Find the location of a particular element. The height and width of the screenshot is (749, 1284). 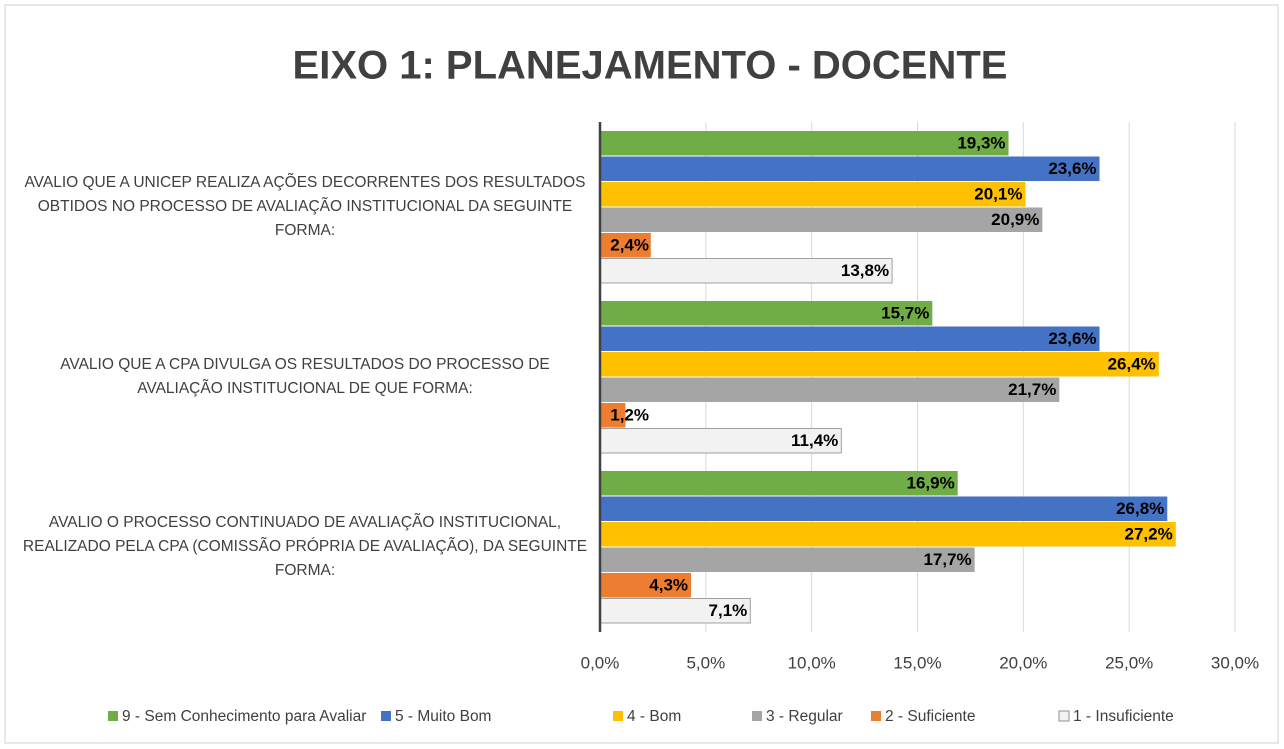

legend-label: 5 - Muito Bom is located at coordinates (443, 716).